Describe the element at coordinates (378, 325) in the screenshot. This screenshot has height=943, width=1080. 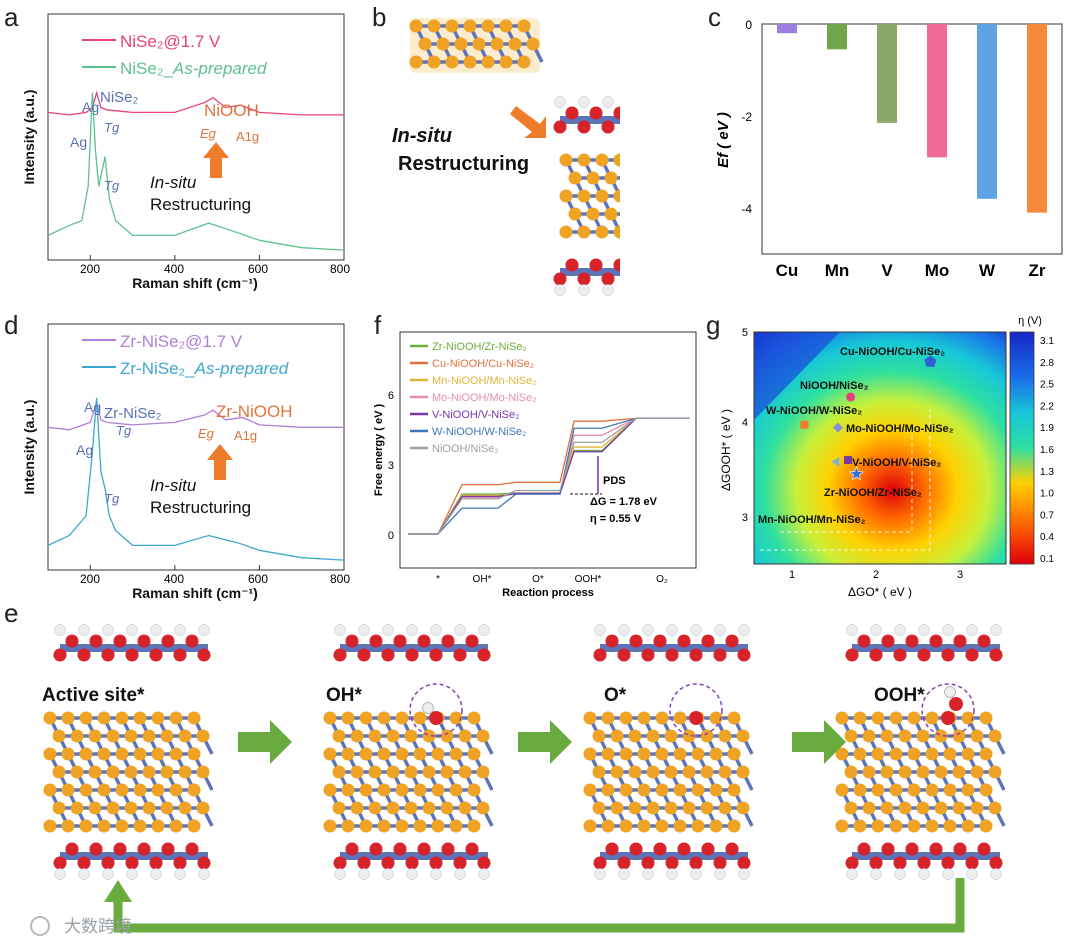
I see `panel-letter-f: f` at that location.